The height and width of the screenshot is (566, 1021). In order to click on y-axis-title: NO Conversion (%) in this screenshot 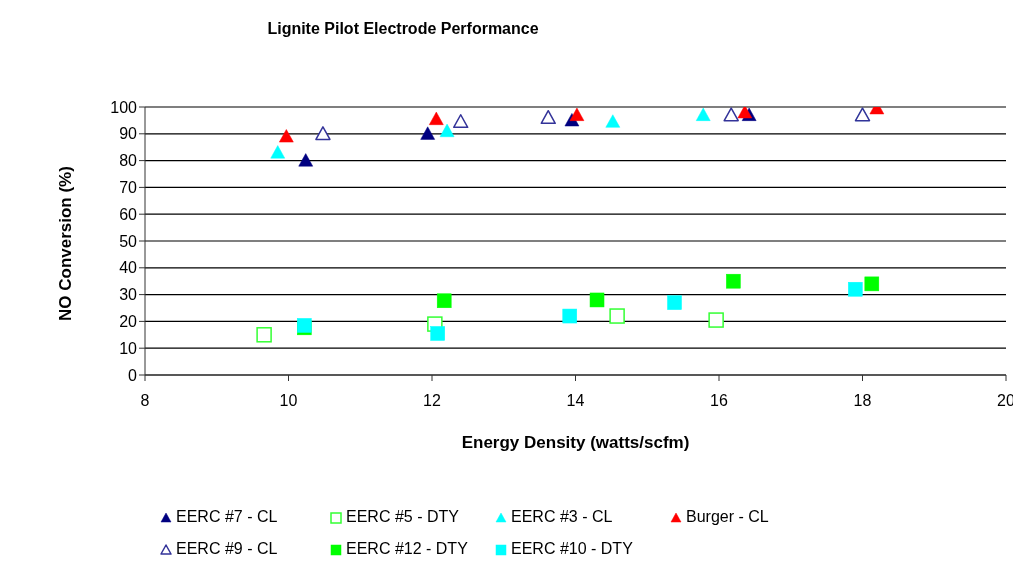, I will do `click(66, 243)`.